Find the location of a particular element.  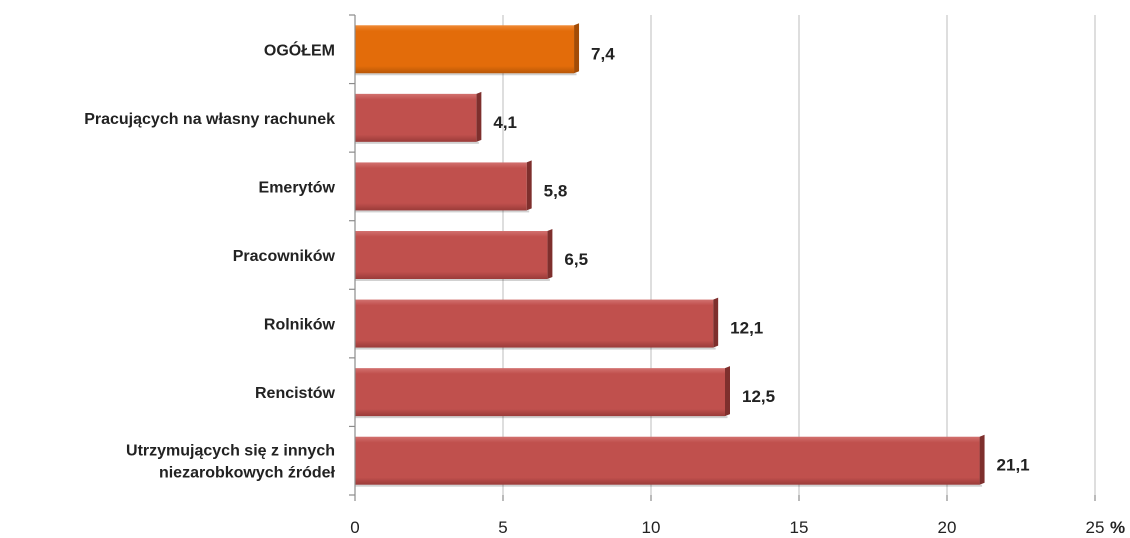

bar-shadow-ogolem is located at coordinates (466, 74).